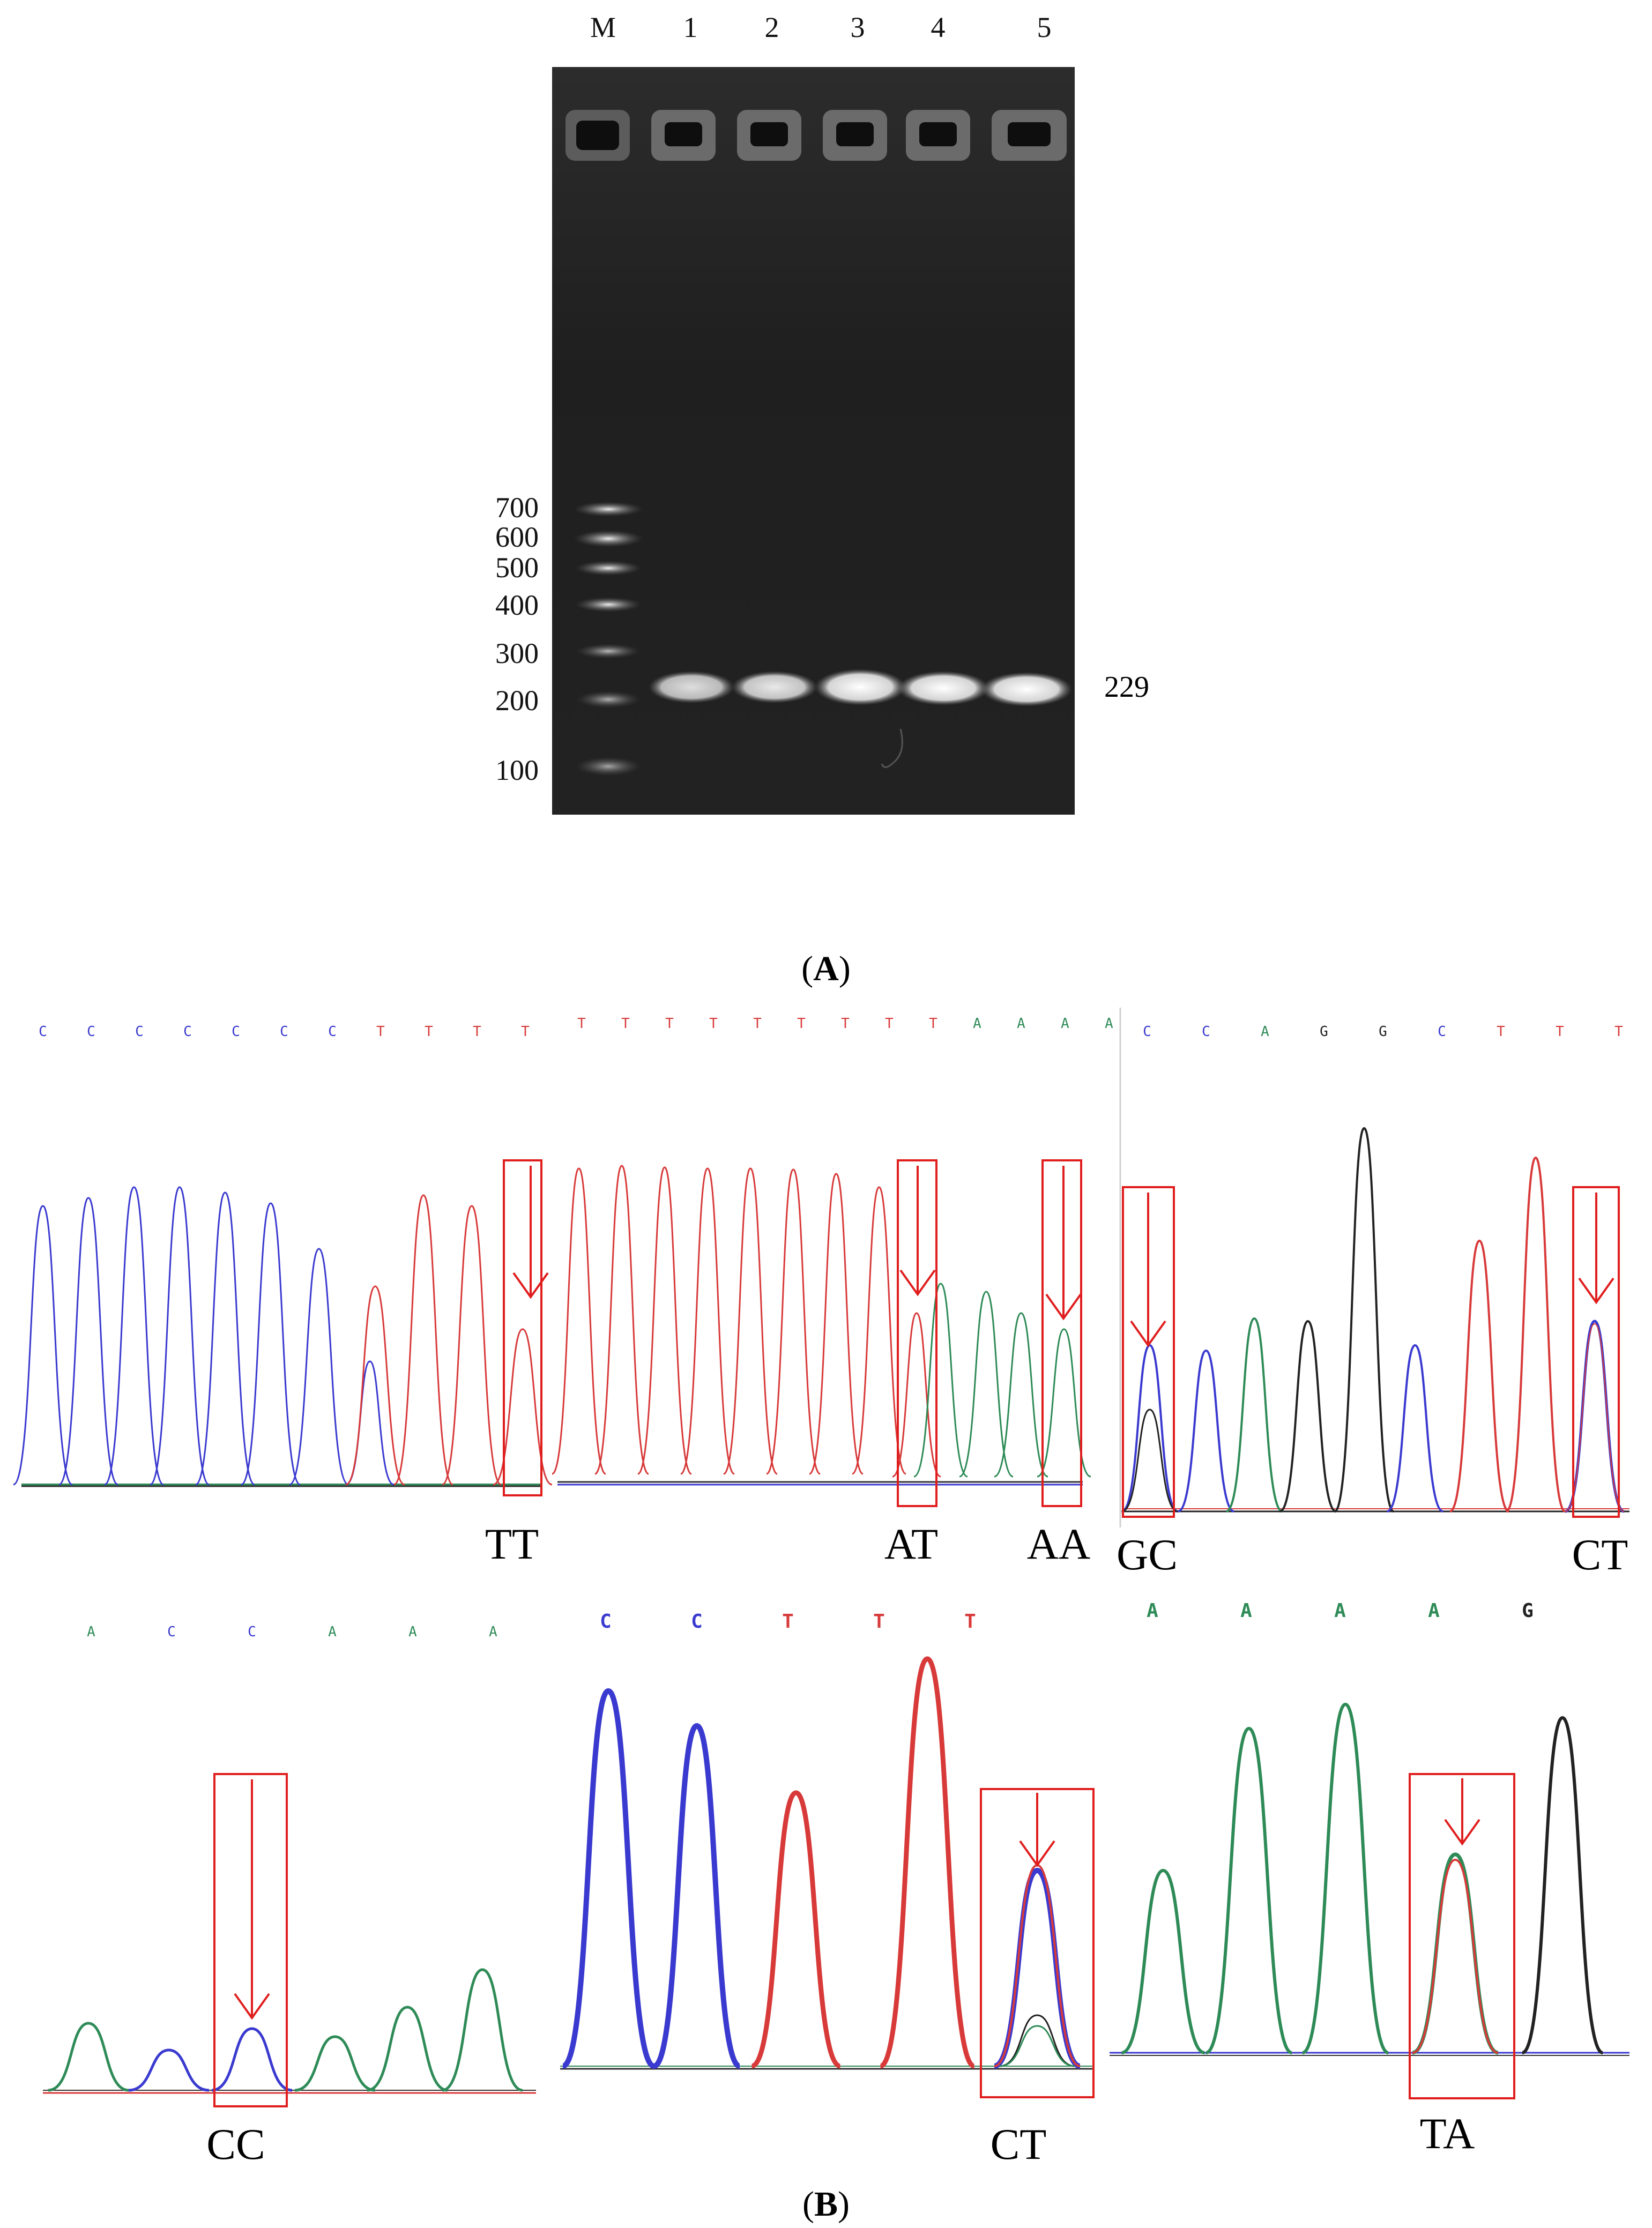 The image size is (1652, 2228). Describe the element at coordinates (517, 507) in the screenshot. I see `marker-700: 700` at that location.